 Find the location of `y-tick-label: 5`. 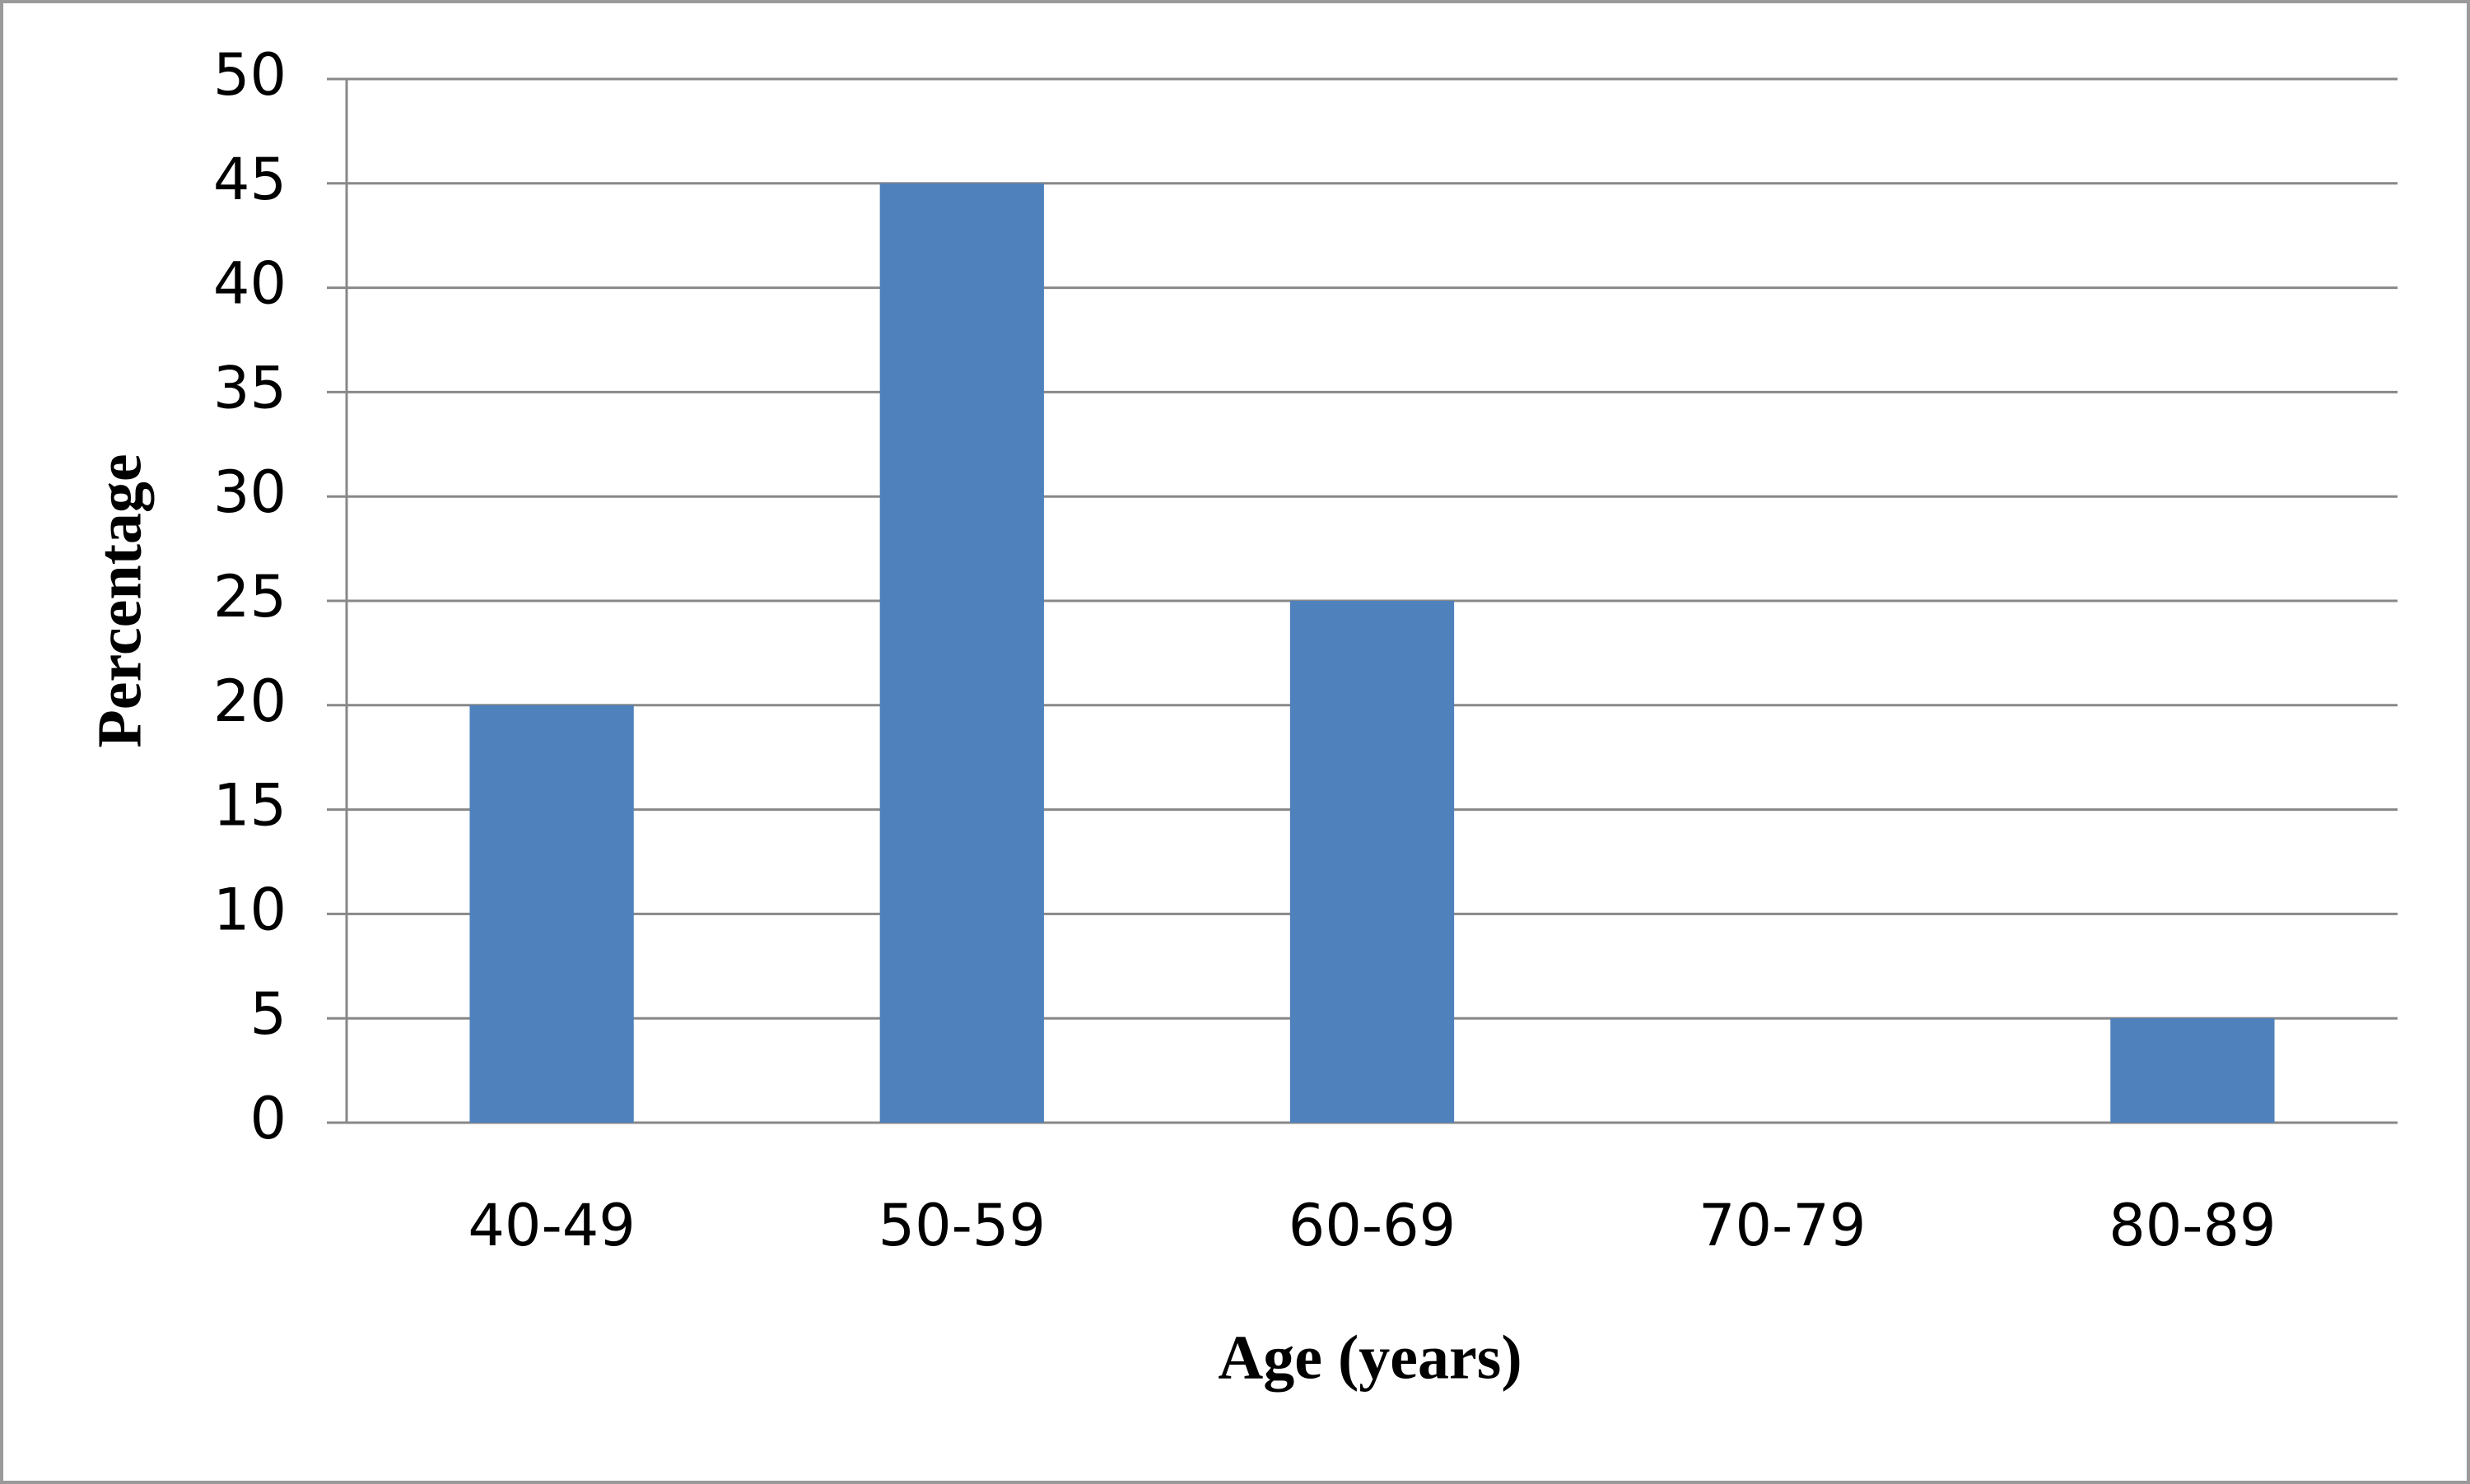

y-tick-label: 5 is located at coordinates (268, 1014).